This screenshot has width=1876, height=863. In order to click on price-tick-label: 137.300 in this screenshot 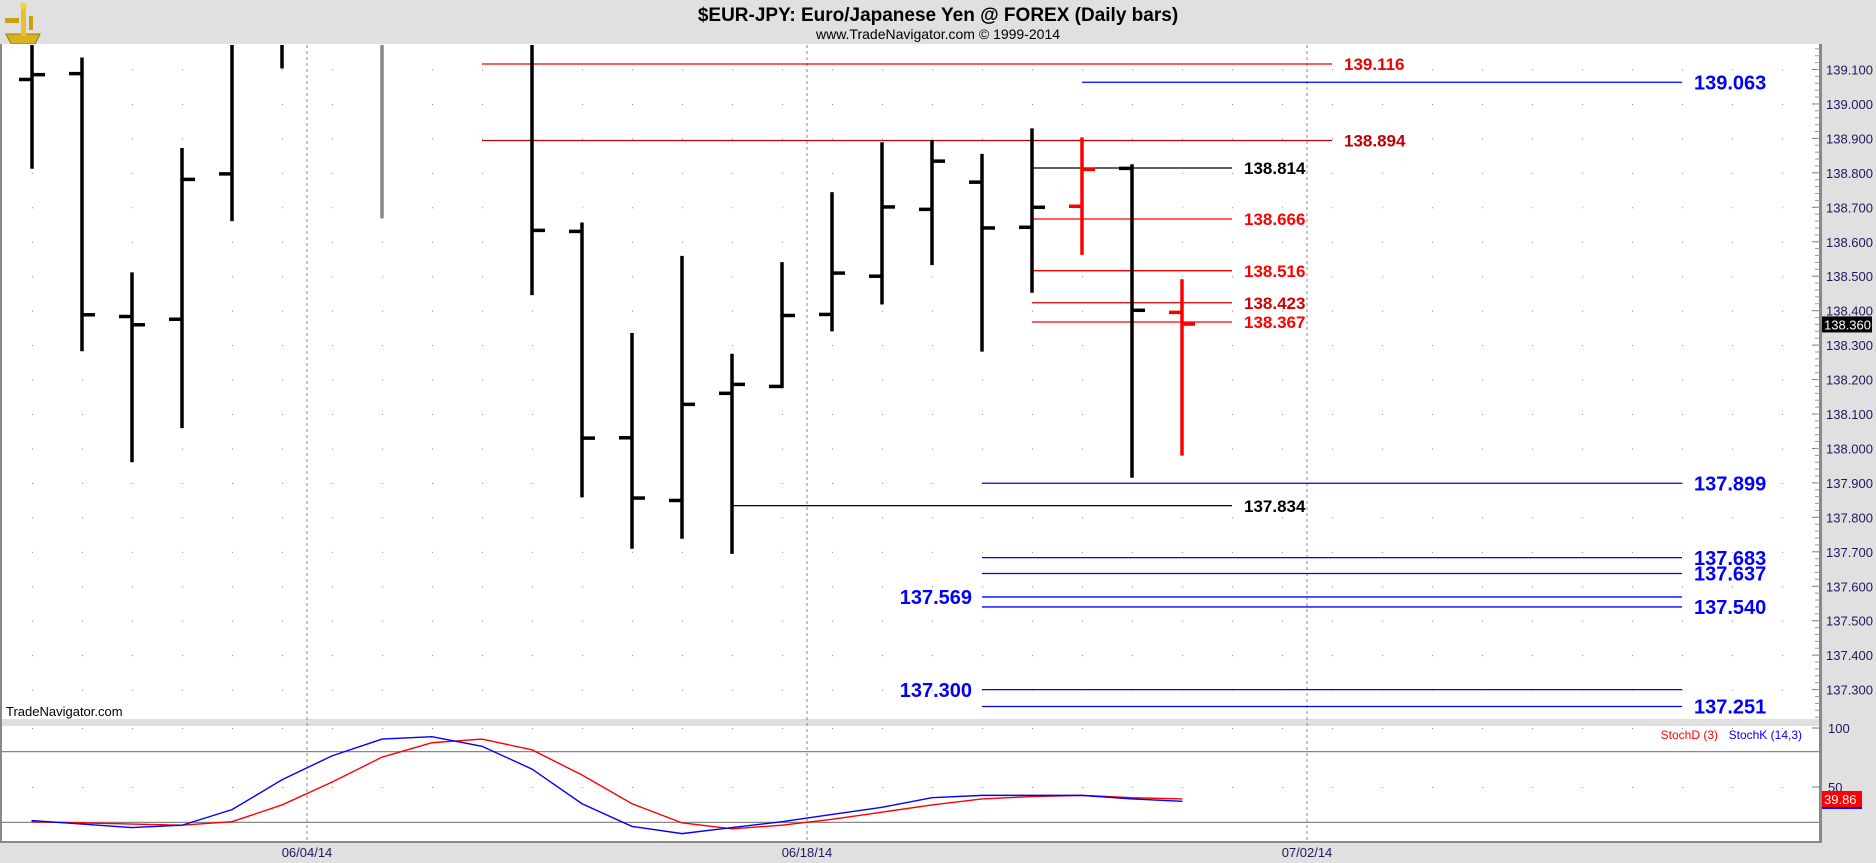, I will do `click(1849, 690)`.